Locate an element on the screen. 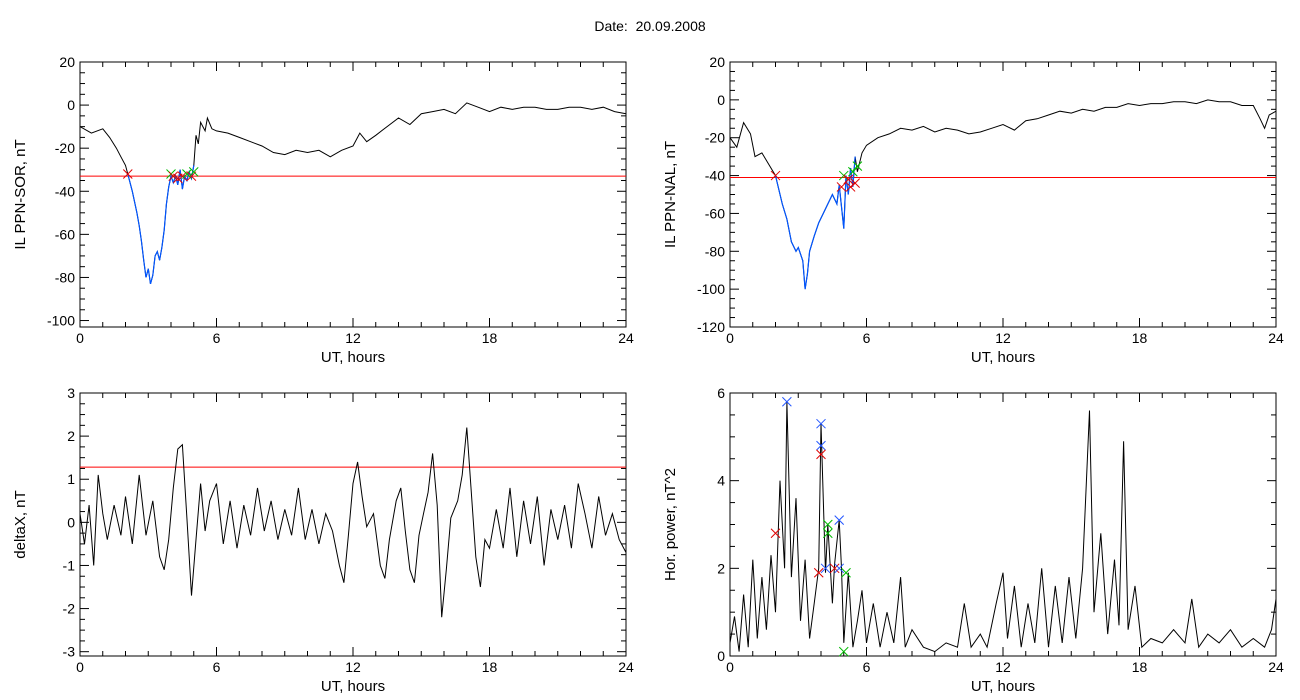 The height and width of the screenshot is (700, 1300). y-tick-label: -100 is located at coordinates (711, 289).